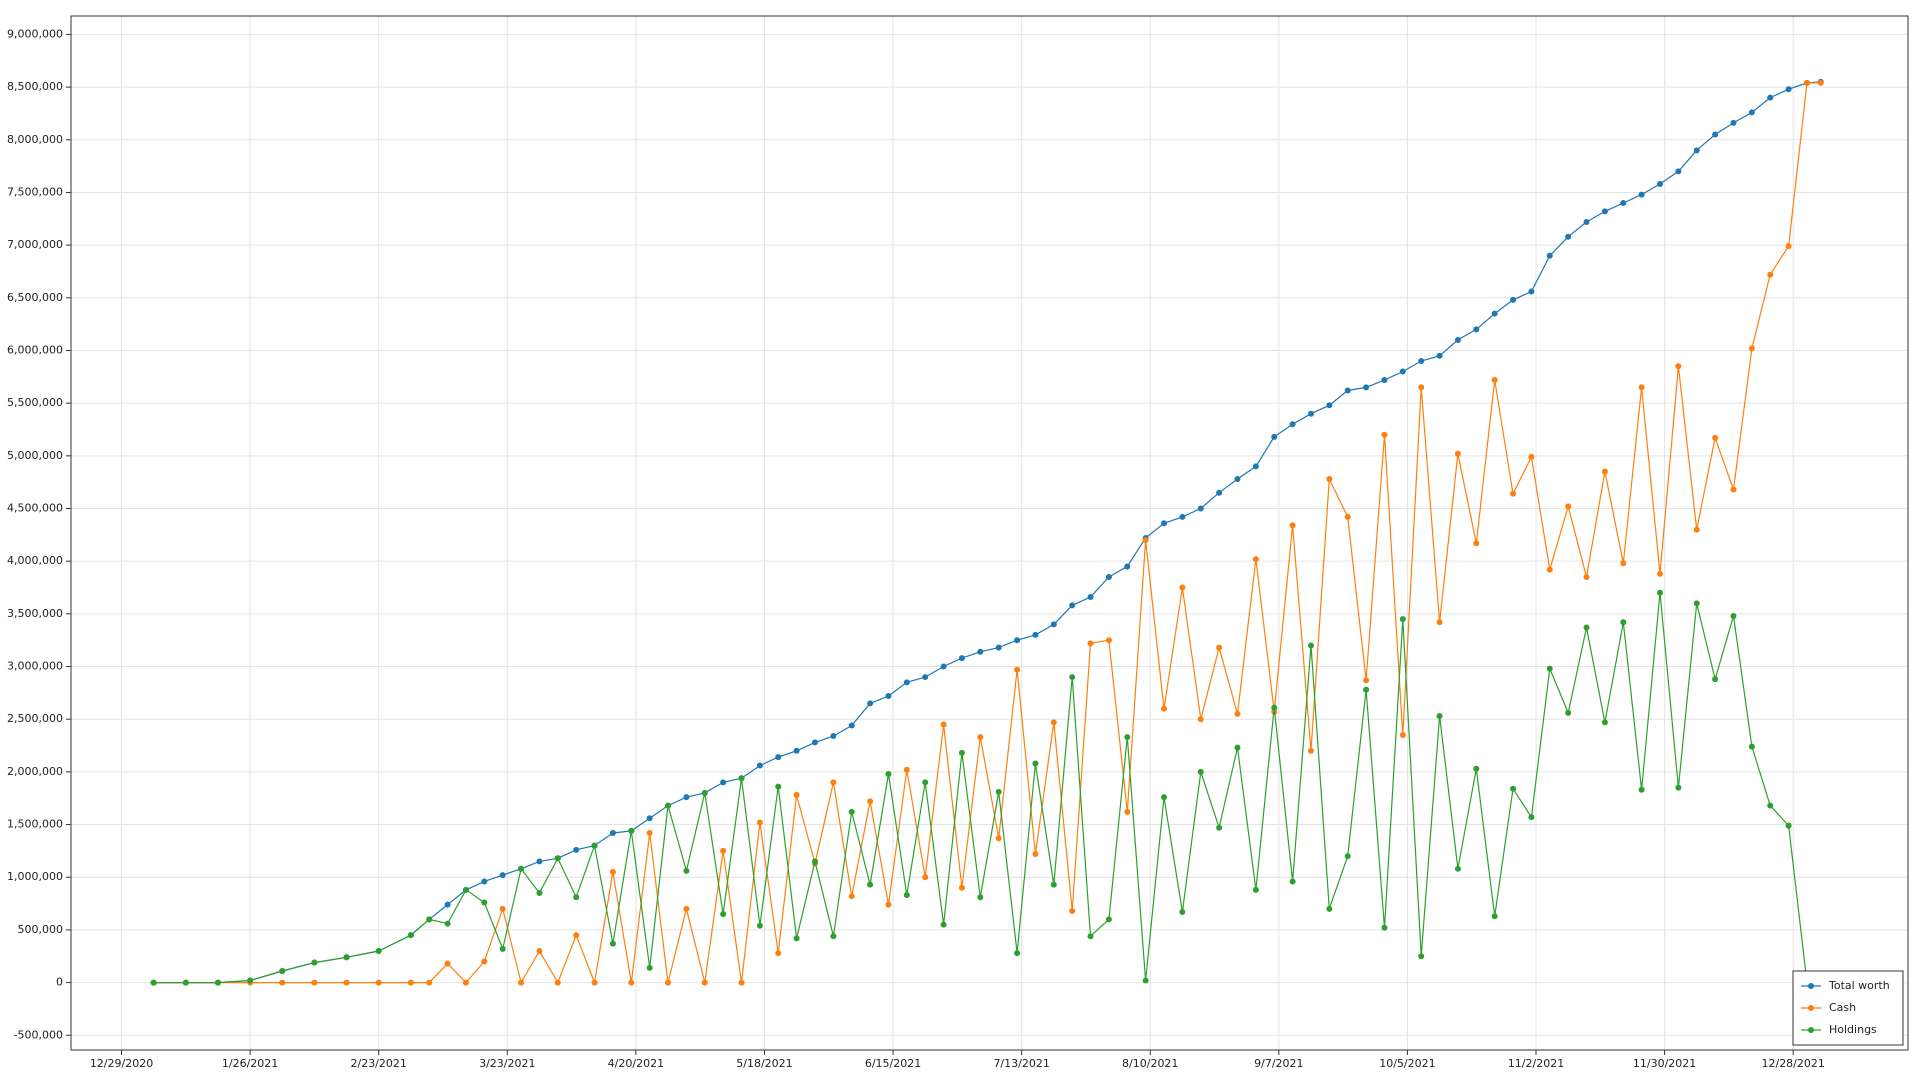  I want to click on y-tick-label: 3,000,000, so click(35, 666).